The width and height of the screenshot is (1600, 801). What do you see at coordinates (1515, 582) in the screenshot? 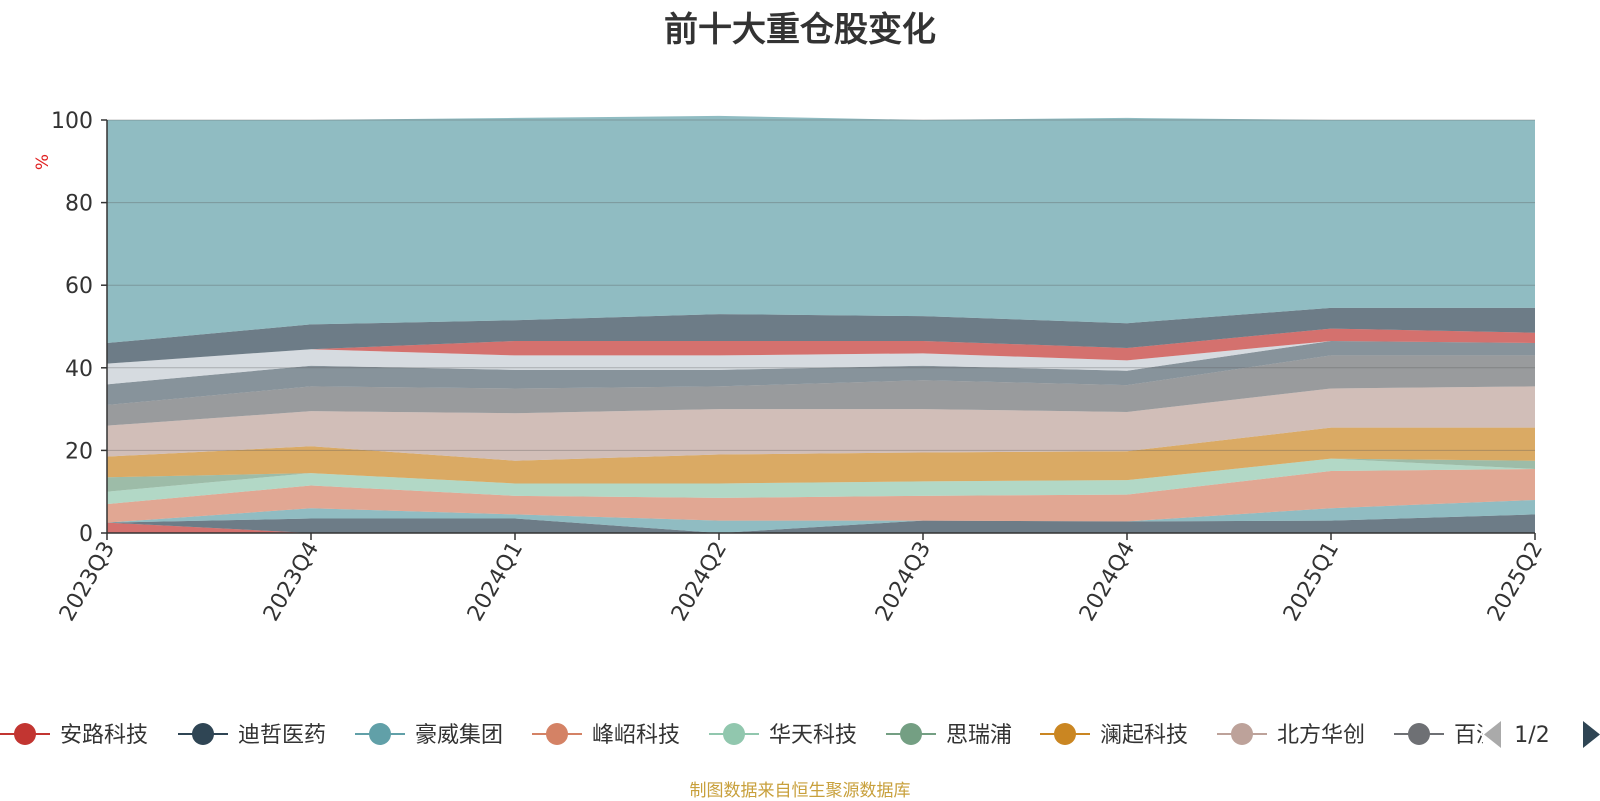
I see `x-tick-label: 2025Q2` at bounding box center [1515, 582].